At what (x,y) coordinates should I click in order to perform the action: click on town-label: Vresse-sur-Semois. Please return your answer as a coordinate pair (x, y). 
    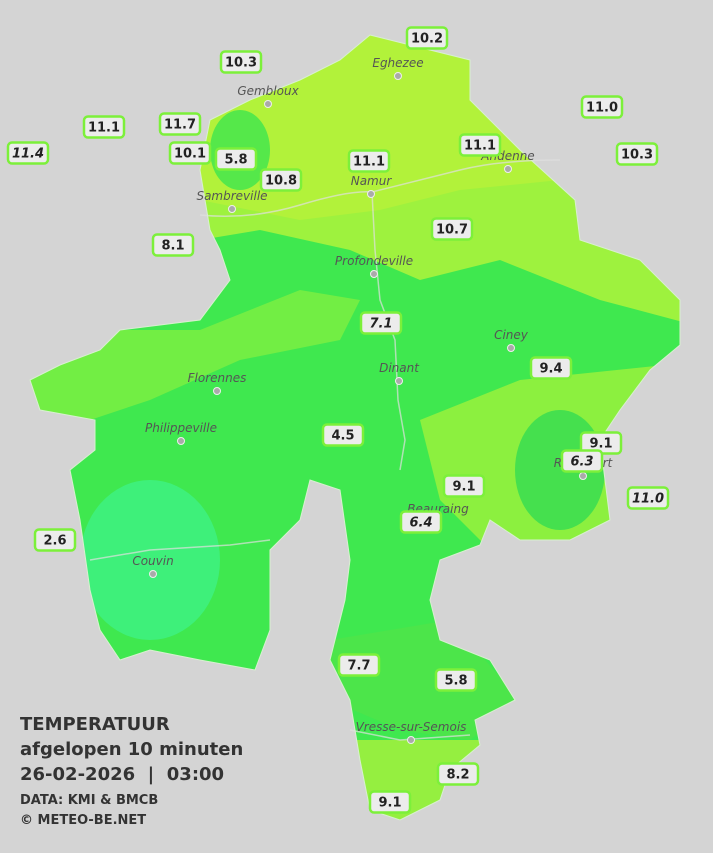
    Looking at the image, I should click on (411, 727).